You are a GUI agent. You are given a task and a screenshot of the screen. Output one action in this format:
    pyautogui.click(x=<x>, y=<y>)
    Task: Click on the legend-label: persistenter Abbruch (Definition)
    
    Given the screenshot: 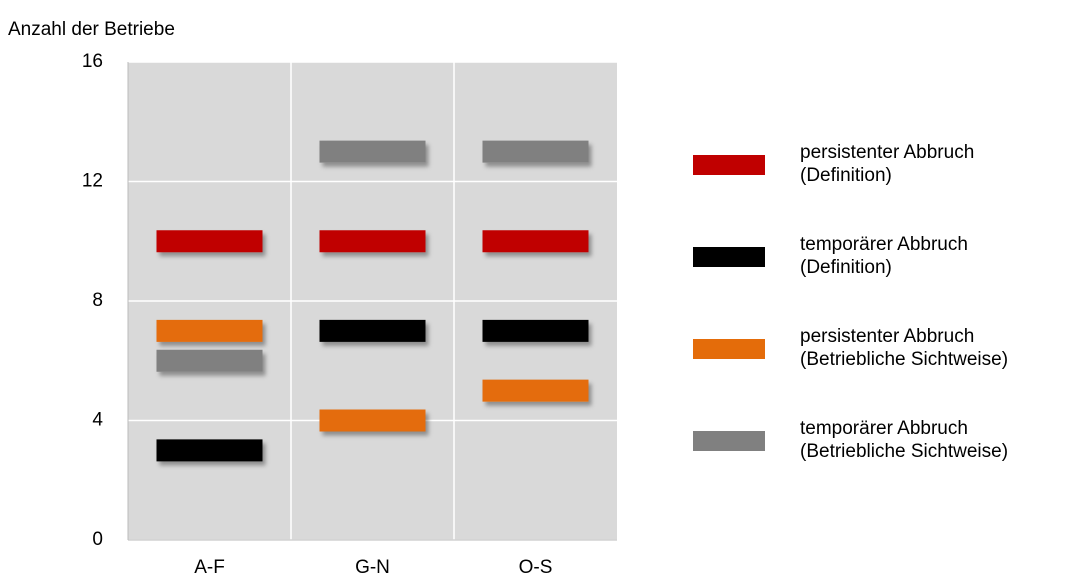 What is the action you would take?
    pyautogui.click(x=887, y=164)
    